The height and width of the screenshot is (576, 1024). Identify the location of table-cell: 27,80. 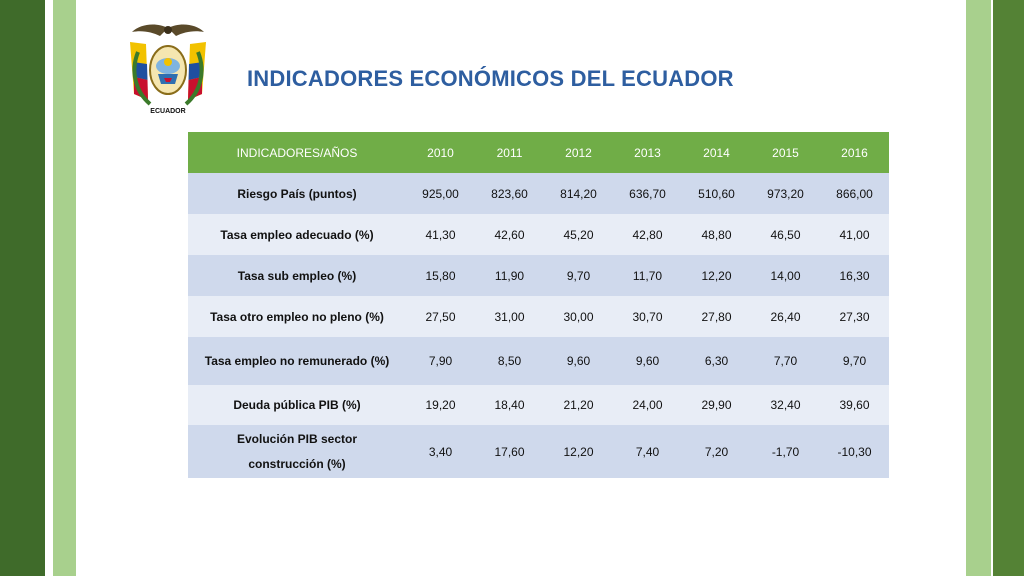
(716, 316).